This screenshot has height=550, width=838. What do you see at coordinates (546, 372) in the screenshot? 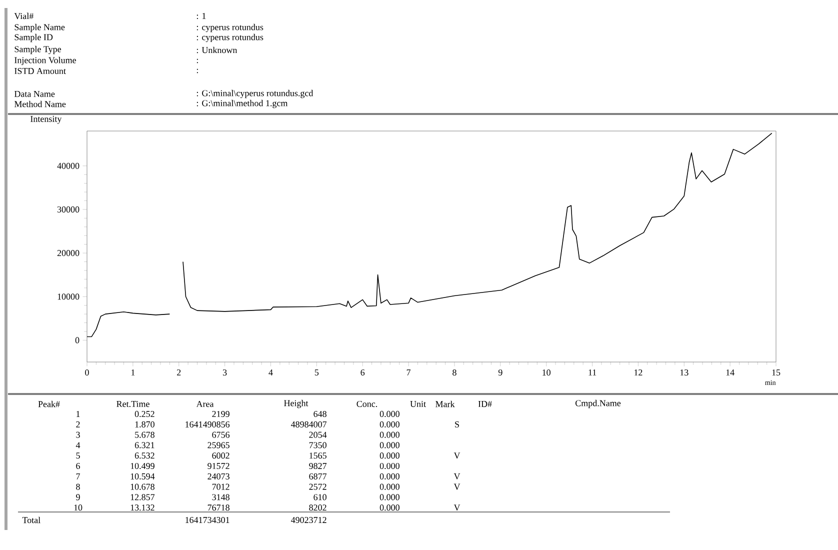
I see `x-tick-label: 10` at bounding box center [546, 372].